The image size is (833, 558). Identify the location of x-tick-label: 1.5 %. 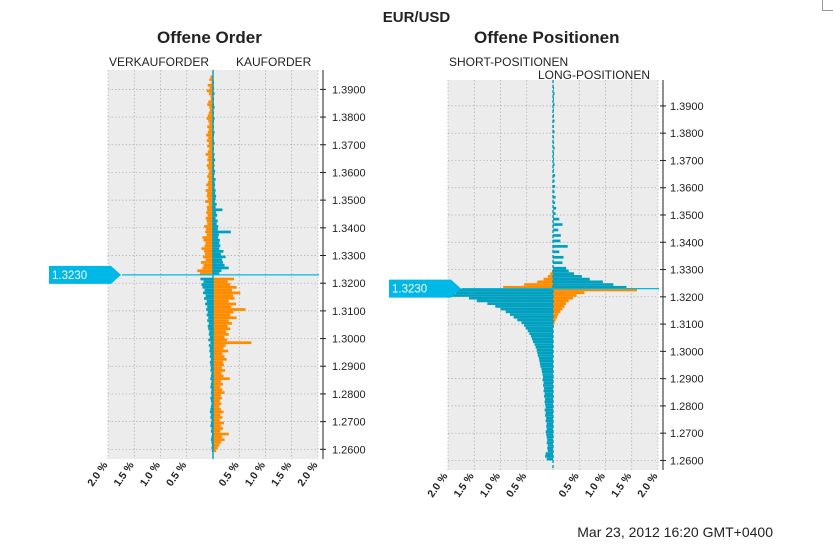
(622, 484).